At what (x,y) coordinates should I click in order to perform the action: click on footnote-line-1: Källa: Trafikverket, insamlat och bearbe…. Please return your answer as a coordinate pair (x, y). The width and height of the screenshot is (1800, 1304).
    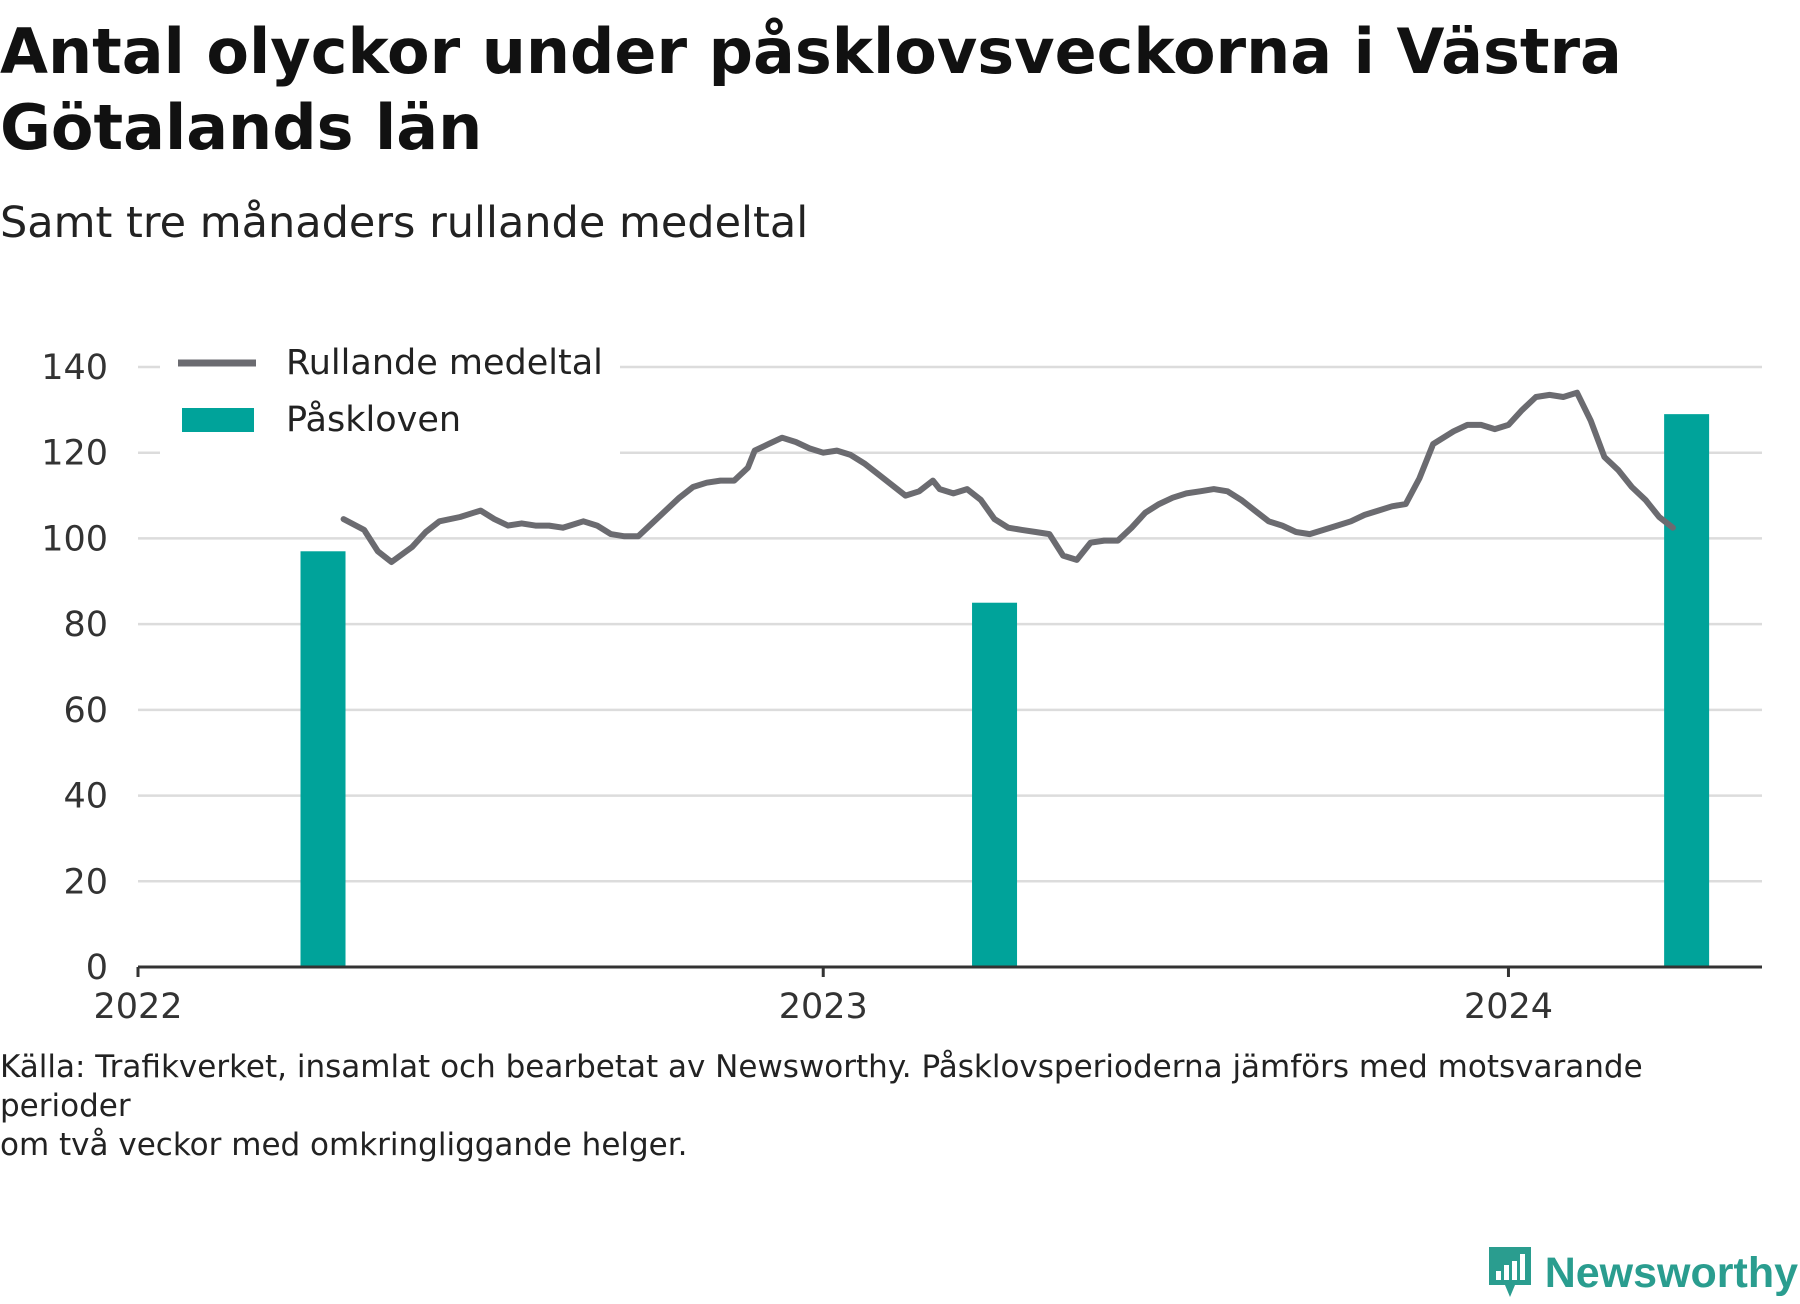
    Looking at the image, I should click on (821, 1086).